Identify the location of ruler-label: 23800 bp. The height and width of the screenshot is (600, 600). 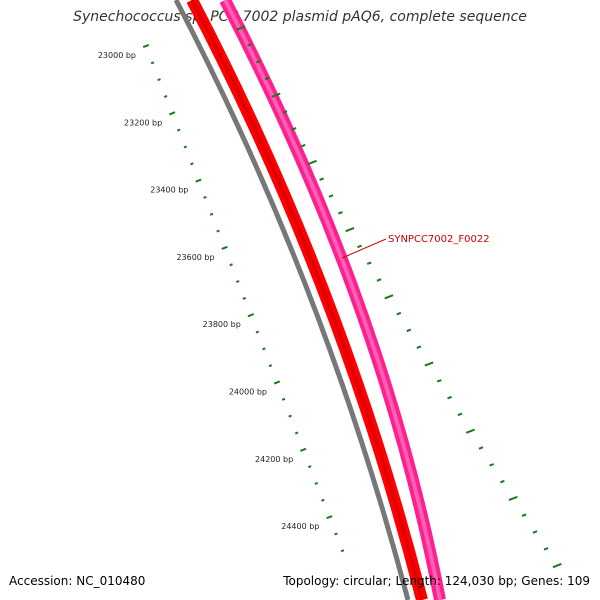
(222, 324).